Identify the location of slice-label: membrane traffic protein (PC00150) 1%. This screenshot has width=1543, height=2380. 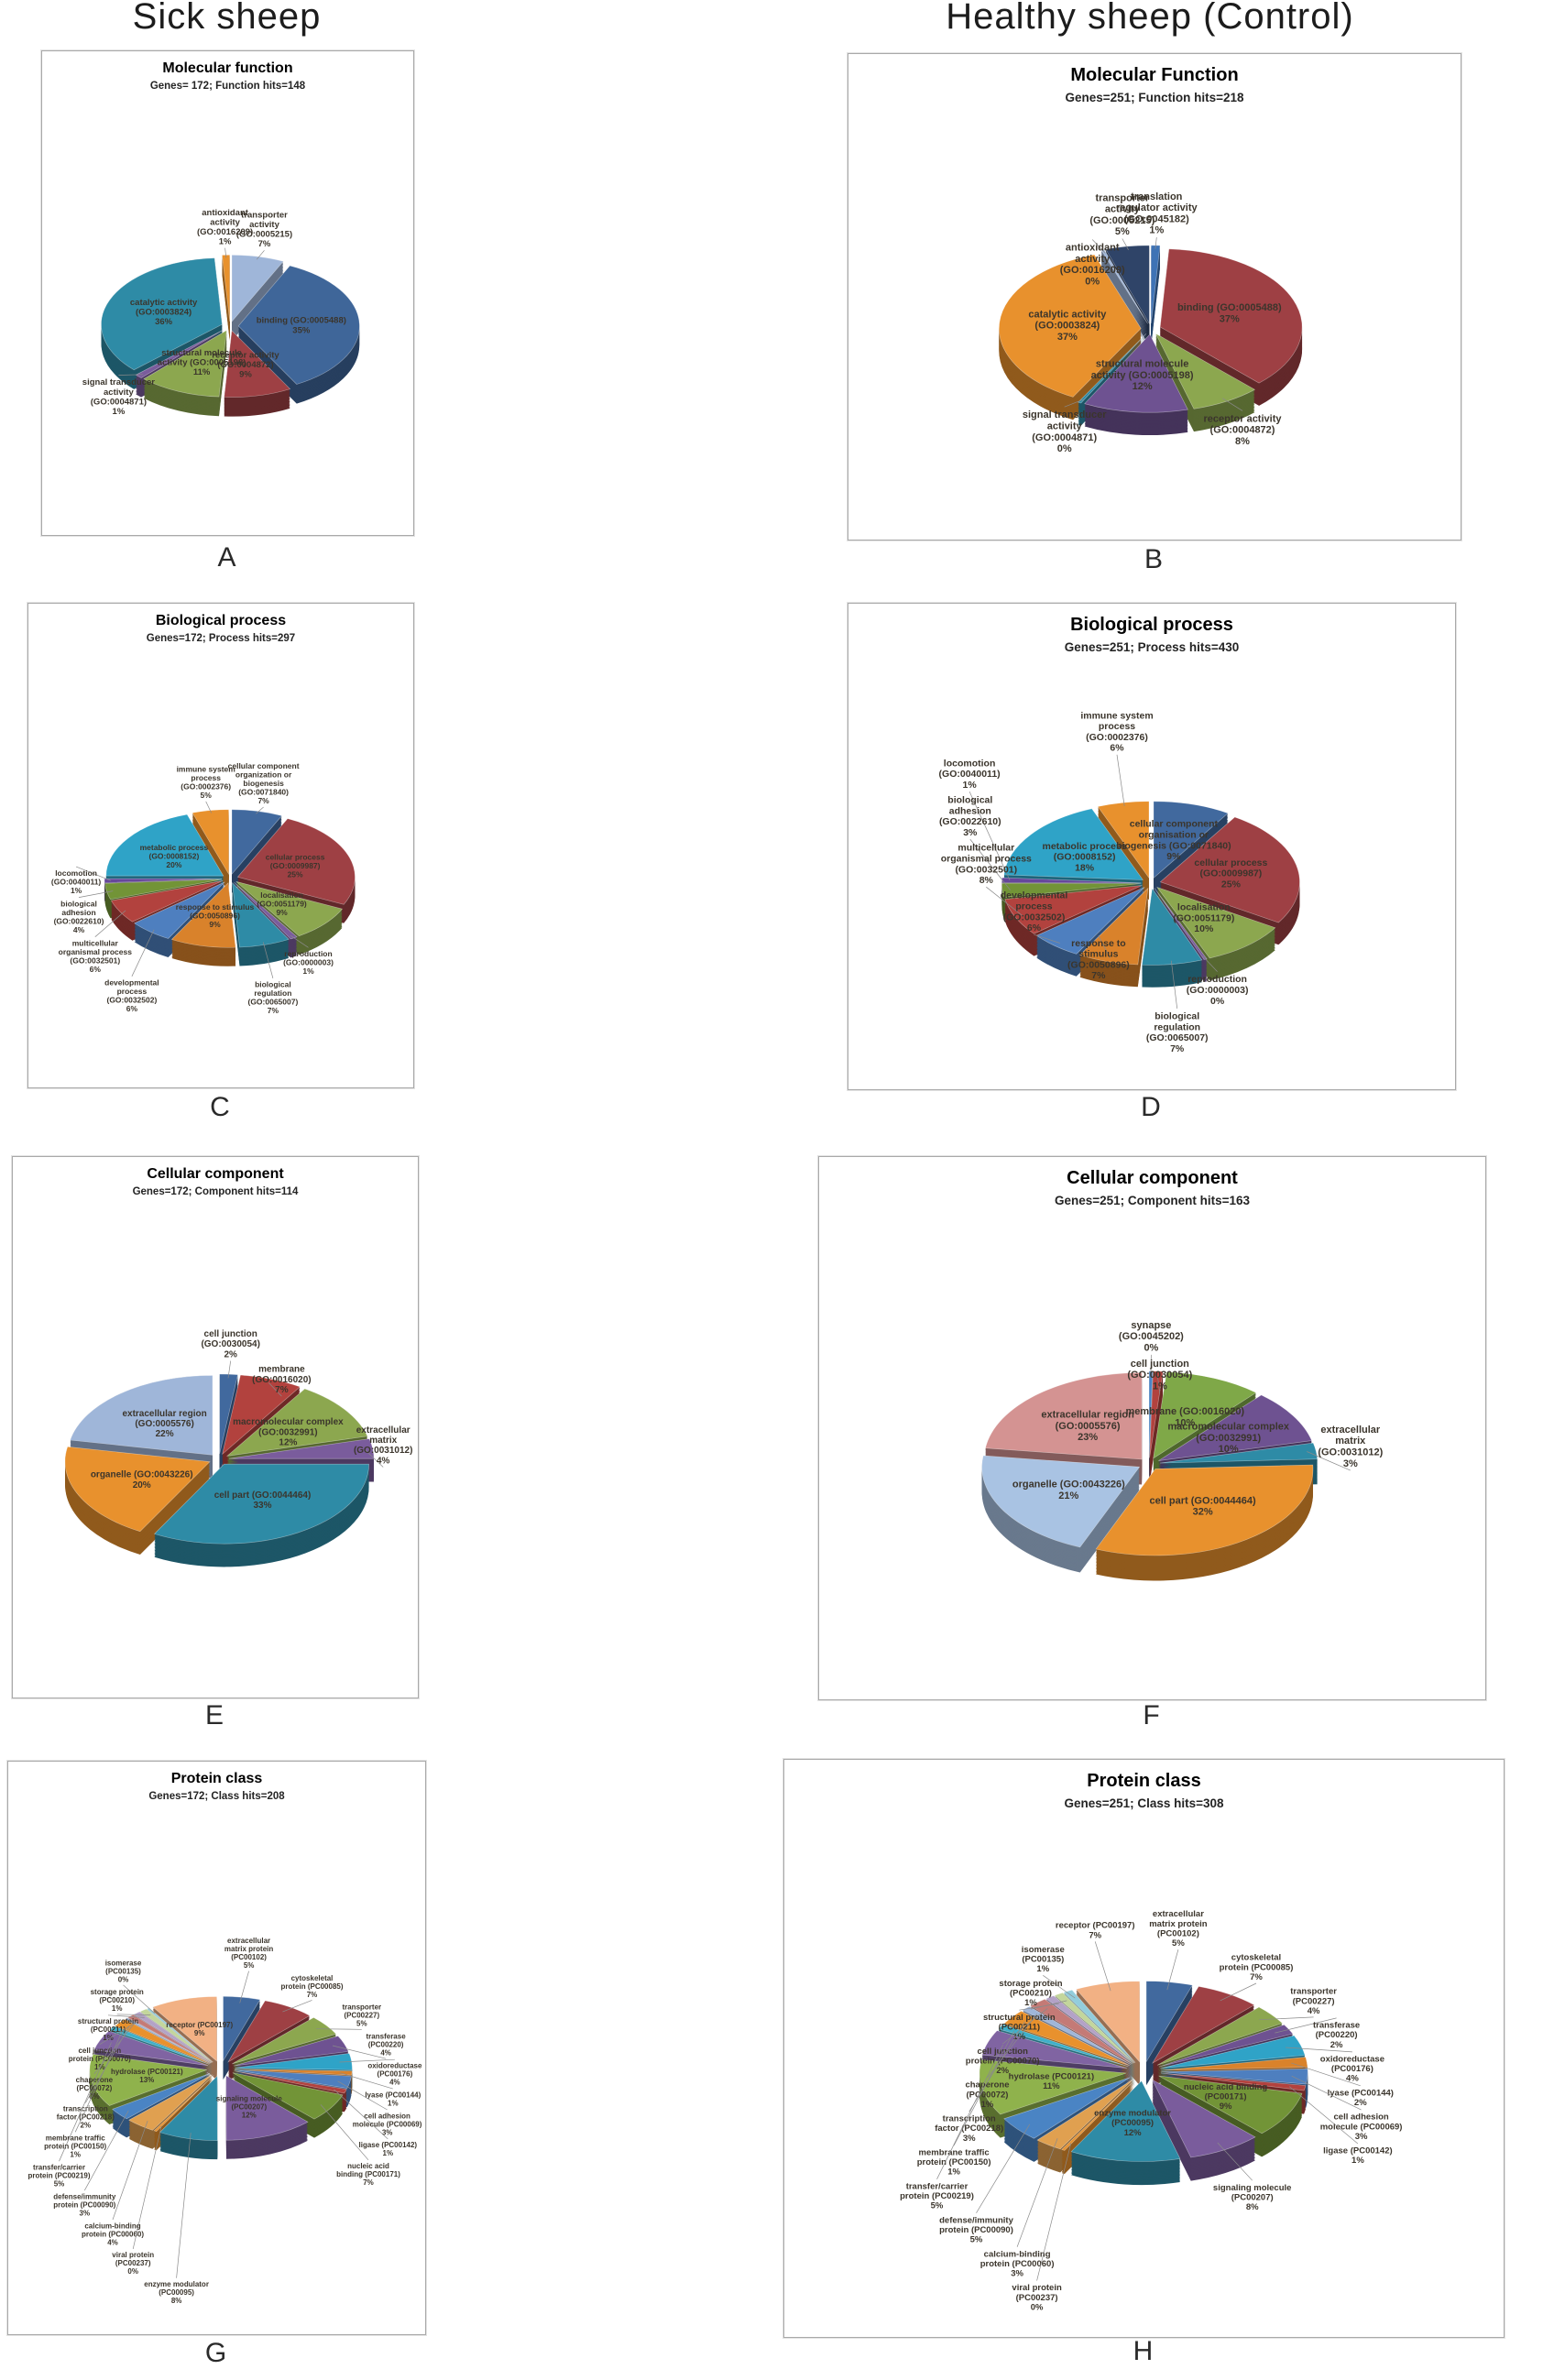
(75, 2146).